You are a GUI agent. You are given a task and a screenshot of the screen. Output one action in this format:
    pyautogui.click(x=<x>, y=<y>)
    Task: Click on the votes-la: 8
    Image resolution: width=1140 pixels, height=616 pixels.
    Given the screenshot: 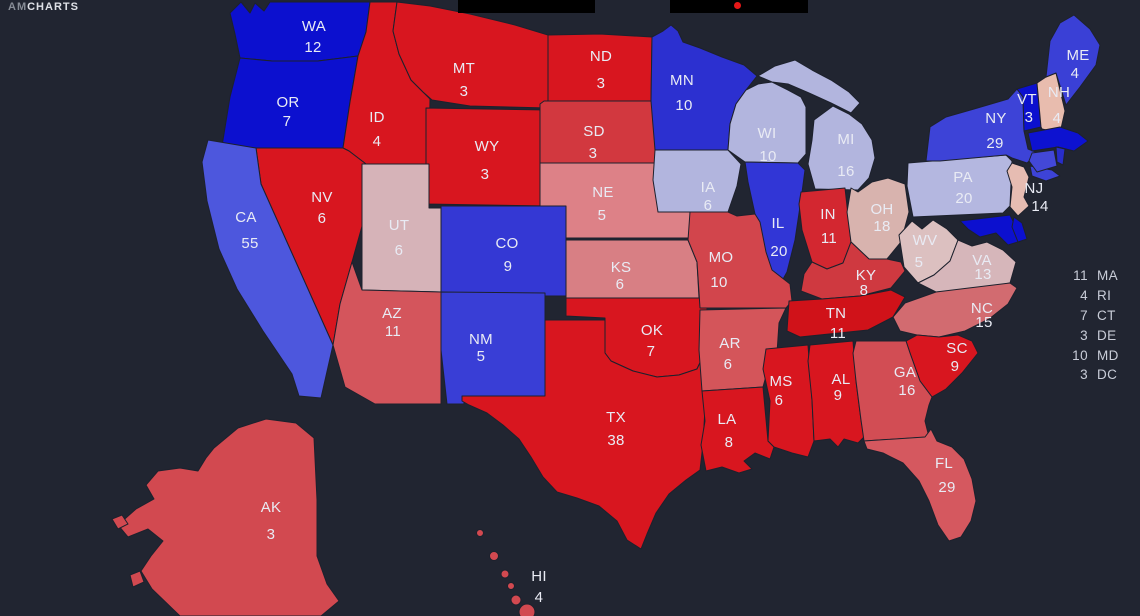 What is the action you would take?
    pyautogui.click(x=729, y=442)
    